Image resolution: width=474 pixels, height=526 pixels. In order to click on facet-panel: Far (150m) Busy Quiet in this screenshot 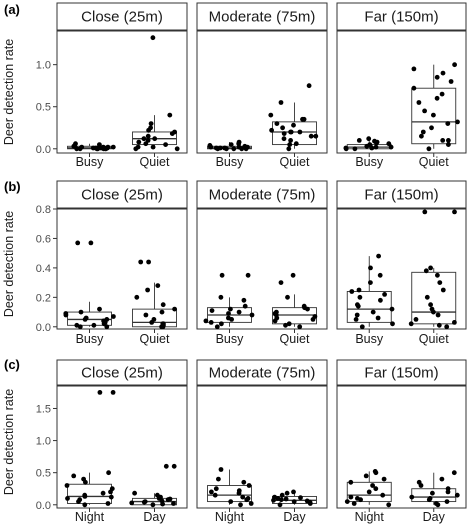, I will do `click(401, 263)`.